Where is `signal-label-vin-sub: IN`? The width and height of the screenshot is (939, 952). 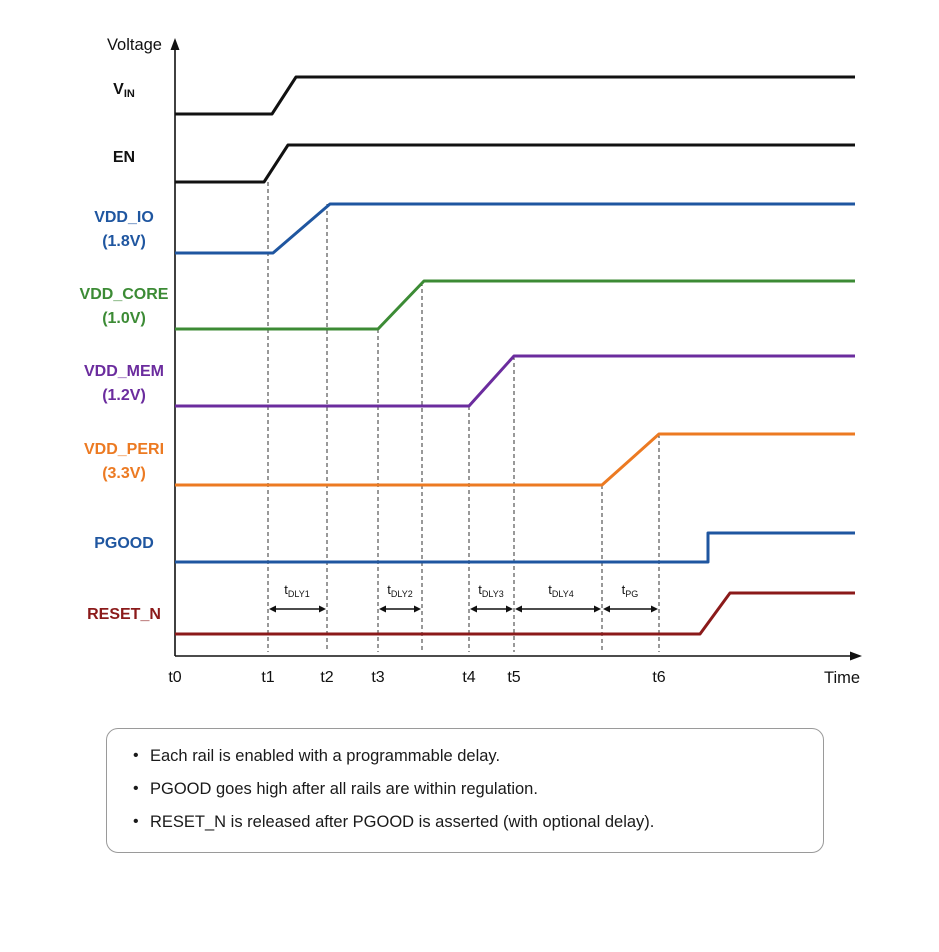 signal-label-vin-sub: IN is located at coordinates (129, 94).